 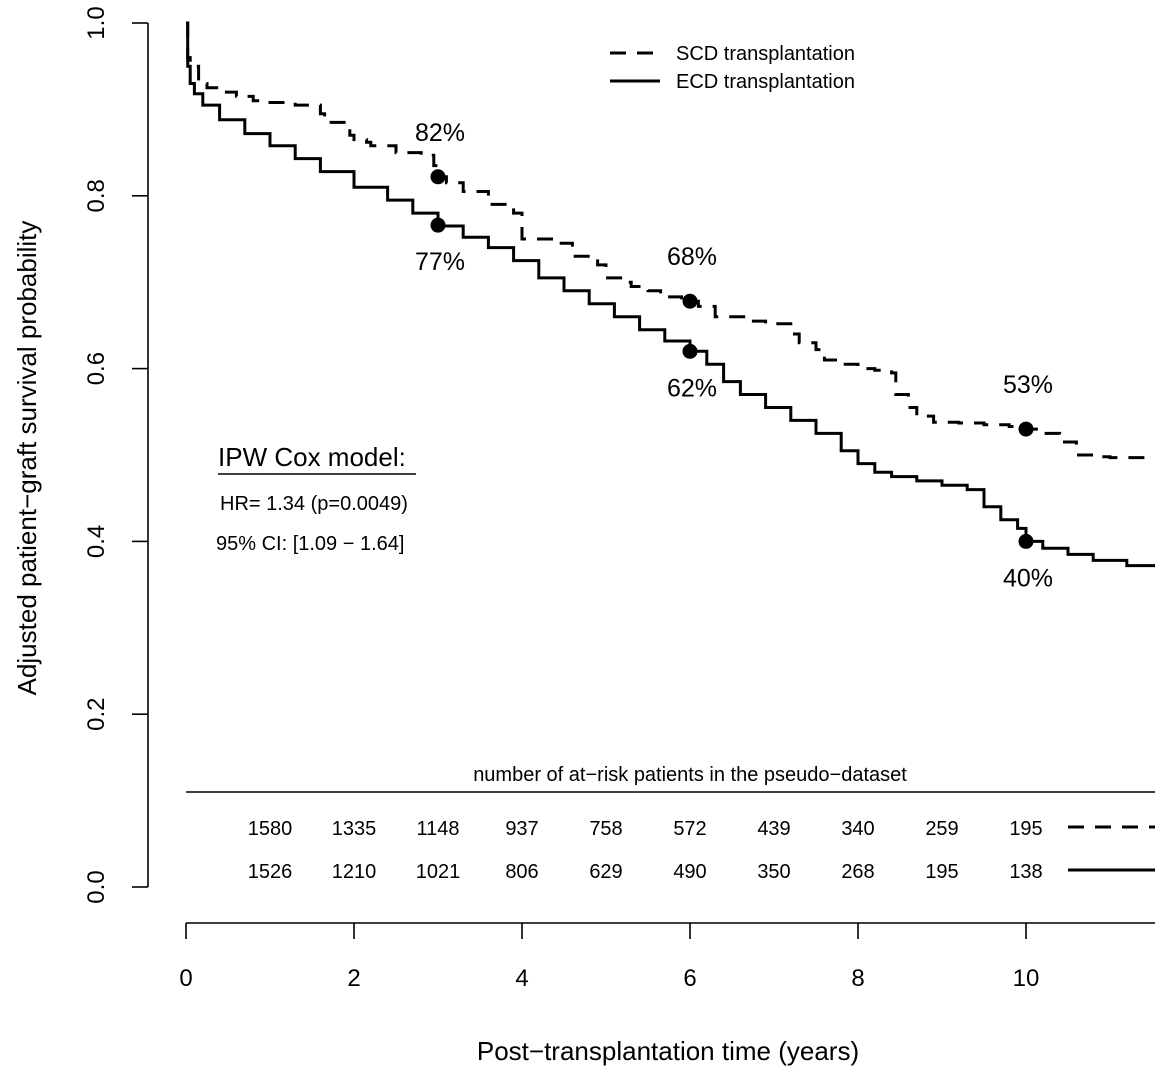 I want to click on at-risk-count-ecd: 268, so click(x=857, y=872).